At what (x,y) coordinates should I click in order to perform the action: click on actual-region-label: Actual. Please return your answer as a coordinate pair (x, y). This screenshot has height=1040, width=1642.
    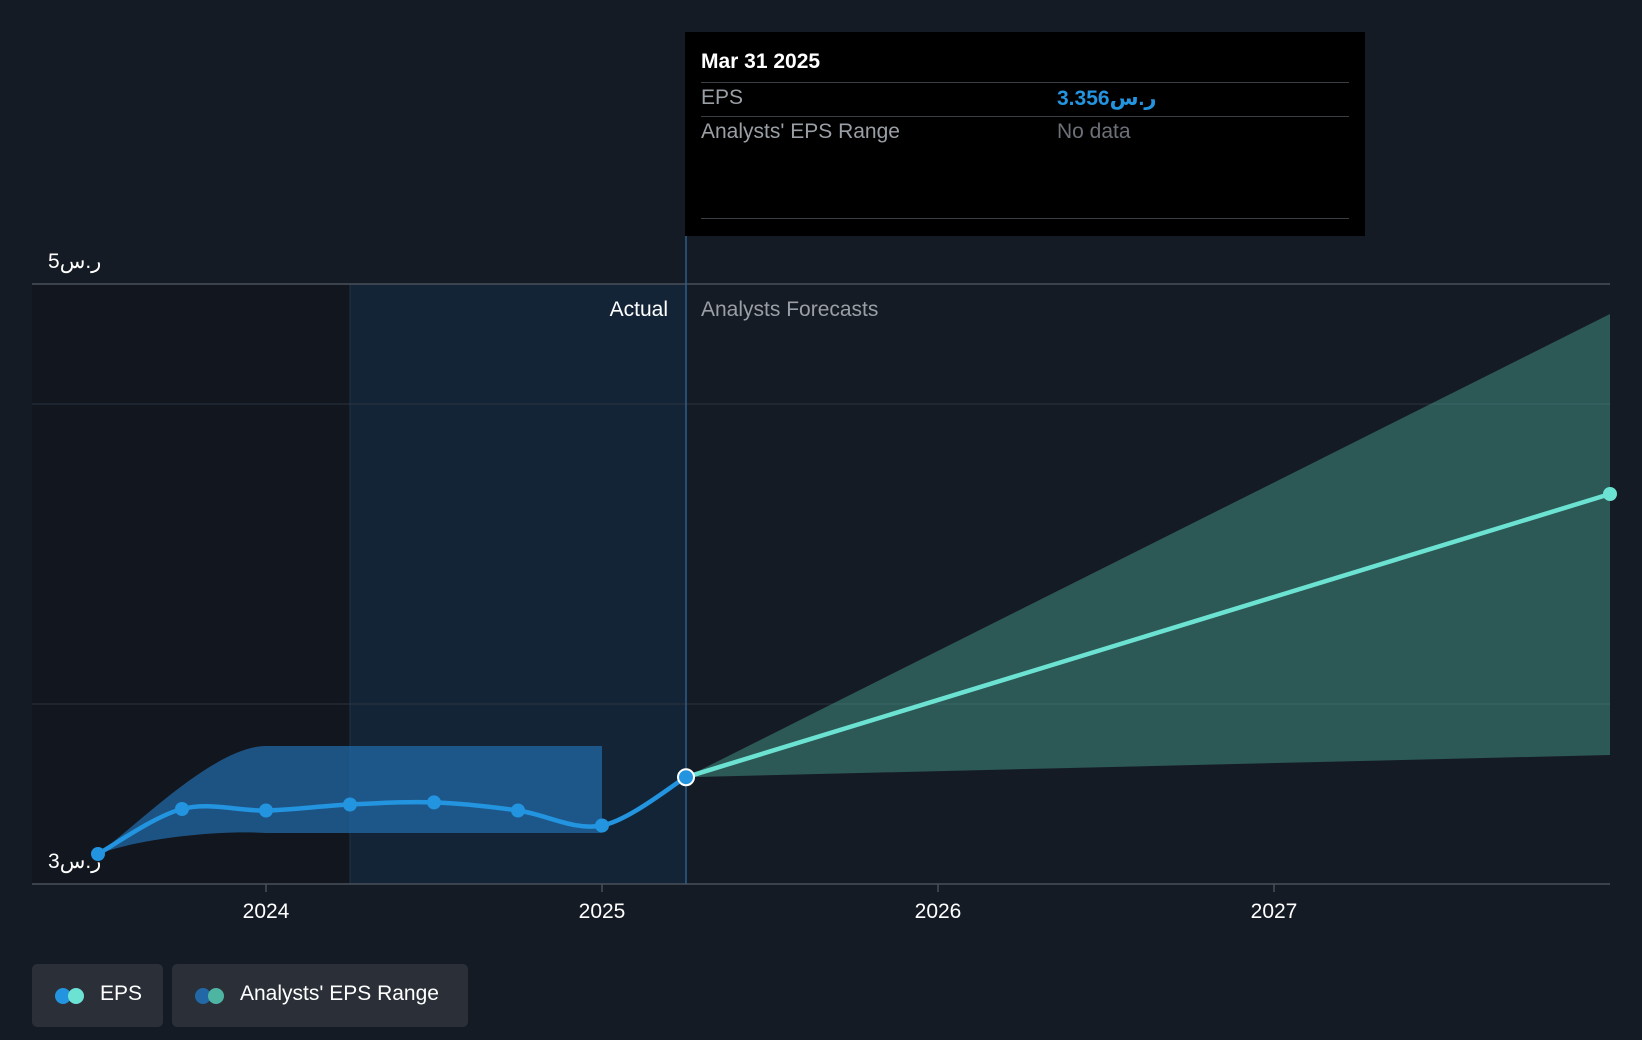
    Looking at the image, I should click on (639, 309).